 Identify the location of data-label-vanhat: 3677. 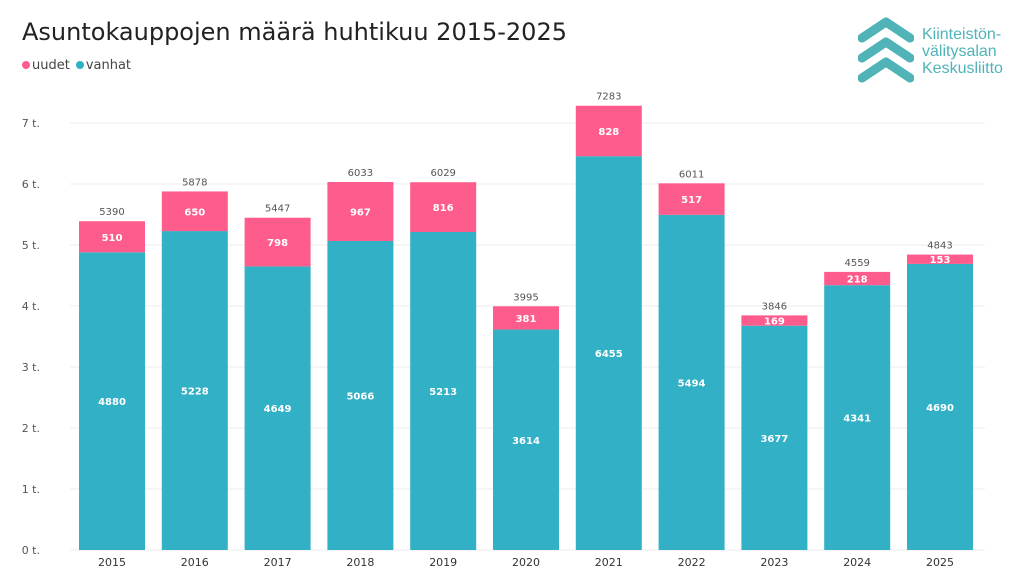
(774, 439).